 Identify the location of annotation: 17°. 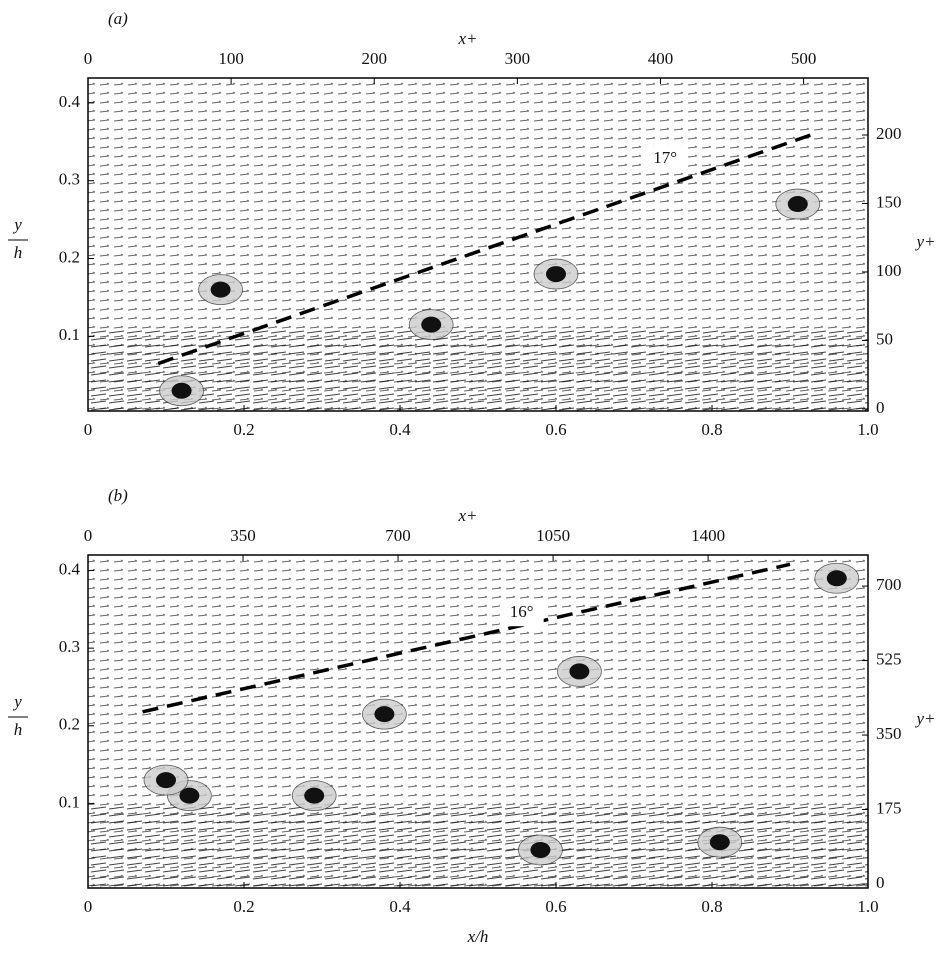
(665, 157).